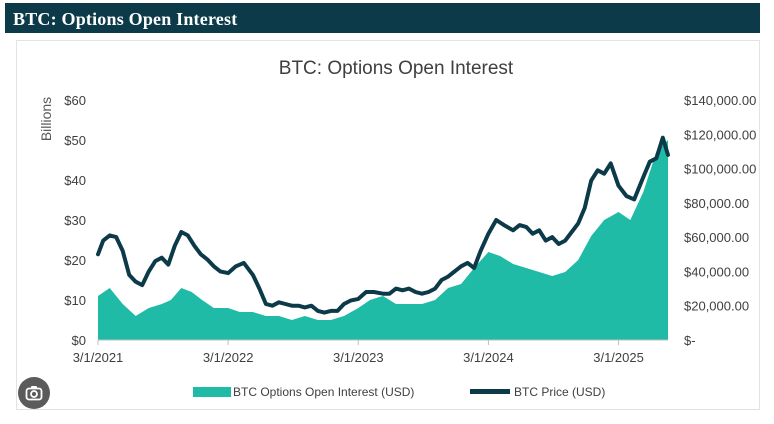  I want to click on lens-search-button, so click(34, 393).